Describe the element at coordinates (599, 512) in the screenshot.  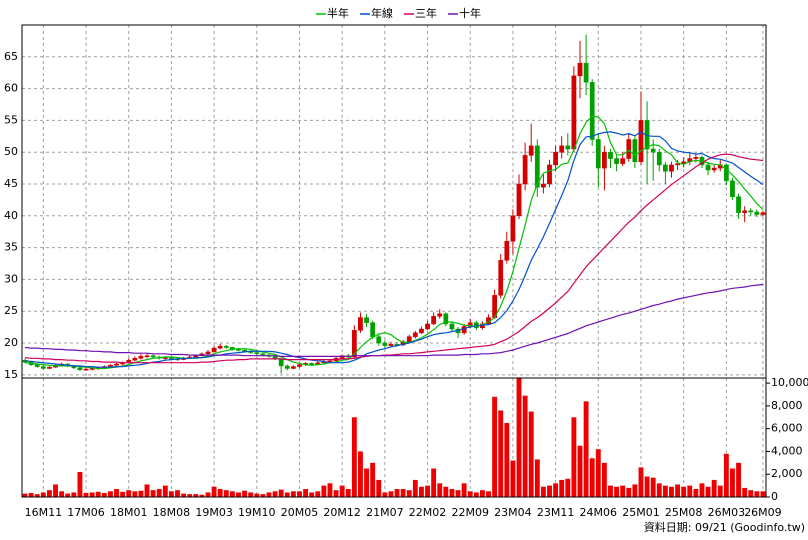
I see `x-tick-label: 24M06` at that location.